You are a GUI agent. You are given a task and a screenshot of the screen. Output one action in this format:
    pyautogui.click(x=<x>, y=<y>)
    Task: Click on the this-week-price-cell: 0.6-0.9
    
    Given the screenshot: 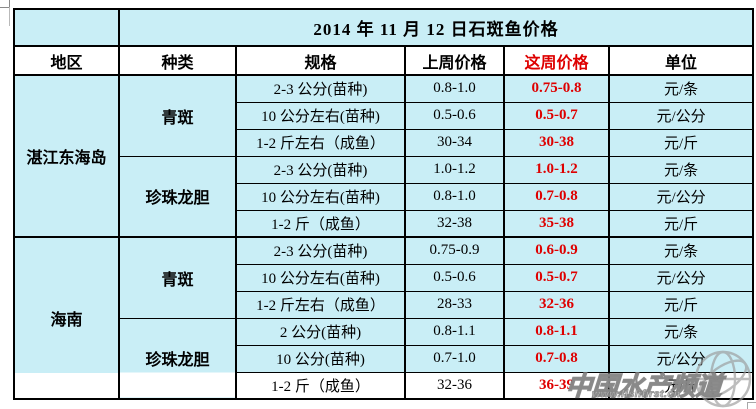 What is the action you would take?
    pyautogui.click(x=556, y=250)
    